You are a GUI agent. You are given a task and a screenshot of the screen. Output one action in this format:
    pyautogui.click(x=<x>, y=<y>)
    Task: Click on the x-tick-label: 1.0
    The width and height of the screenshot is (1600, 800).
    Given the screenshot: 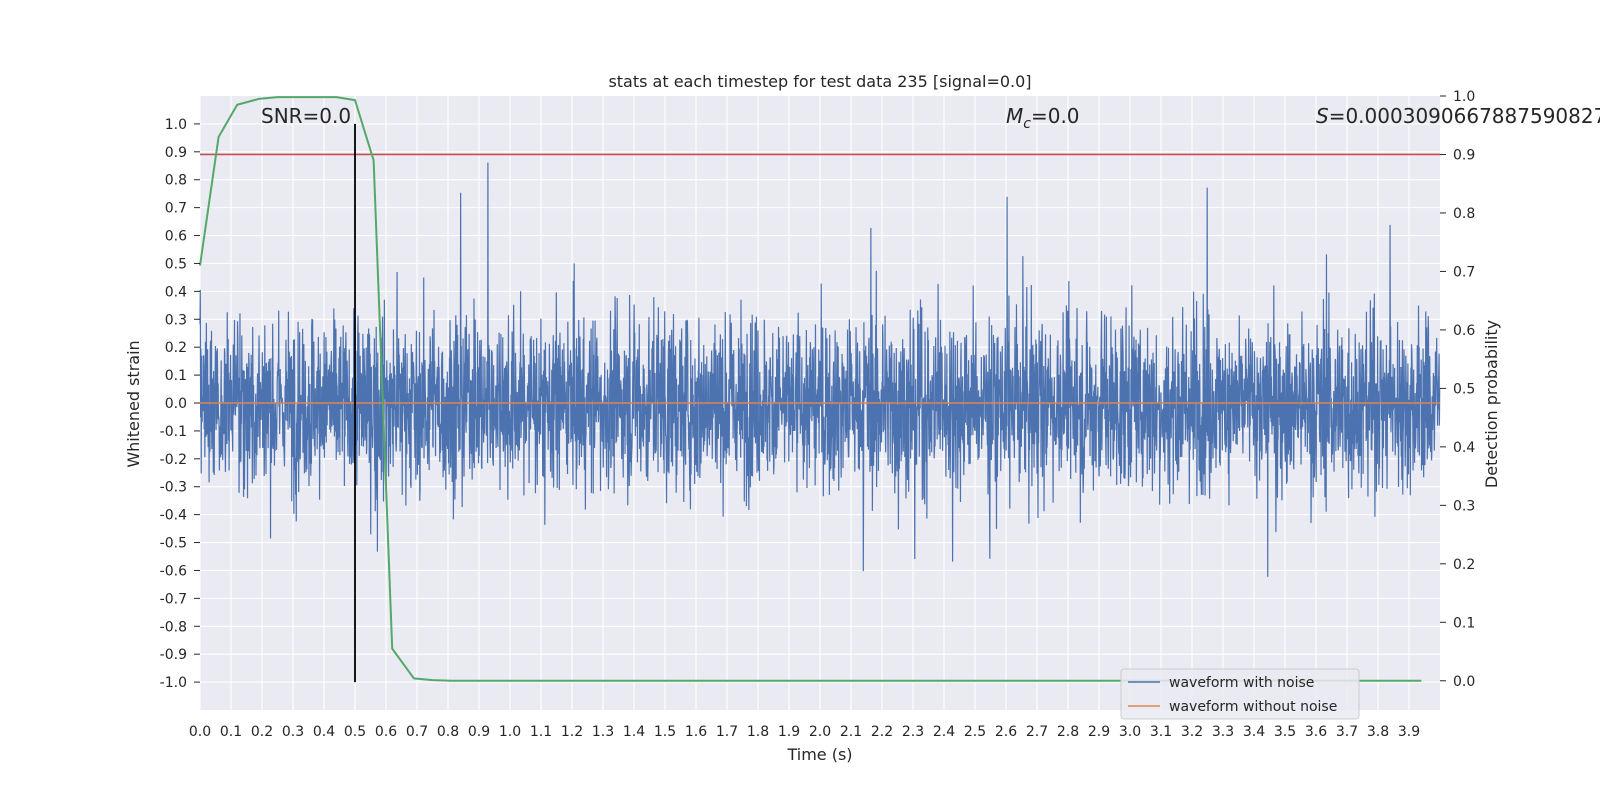 What is the action you would take?
    pyautogui.click(x=510, y=732)
    